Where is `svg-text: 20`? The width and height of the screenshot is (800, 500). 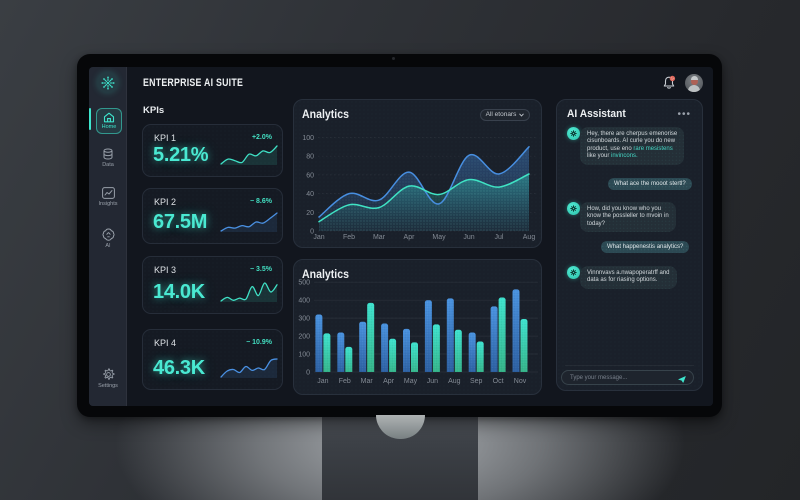
svg-text: 20 is located at coordinates (310, 213).